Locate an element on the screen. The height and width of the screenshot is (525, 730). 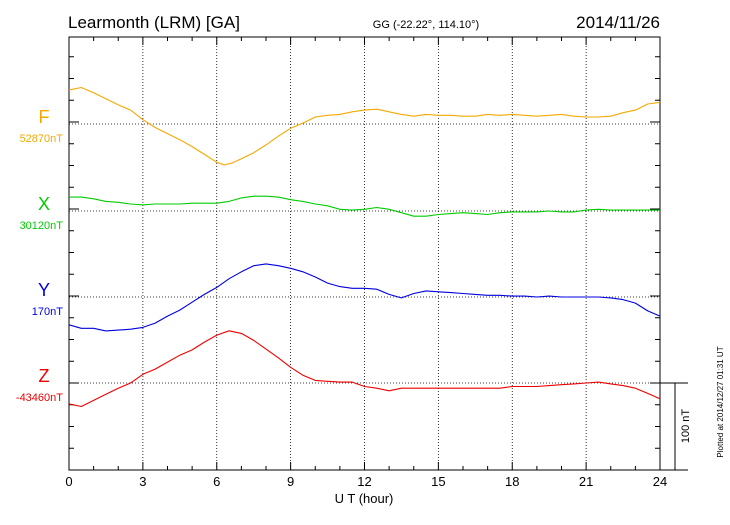
x-tick-label: 24 is located at coordinates (660, 481).